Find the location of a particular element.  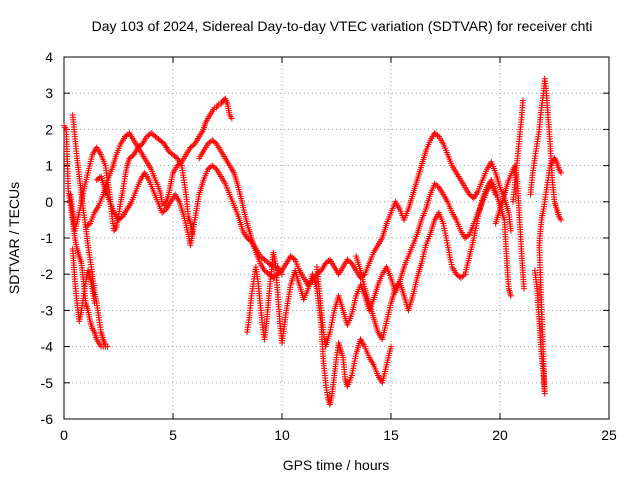

series-track-c is located at coordinates (83, 285).